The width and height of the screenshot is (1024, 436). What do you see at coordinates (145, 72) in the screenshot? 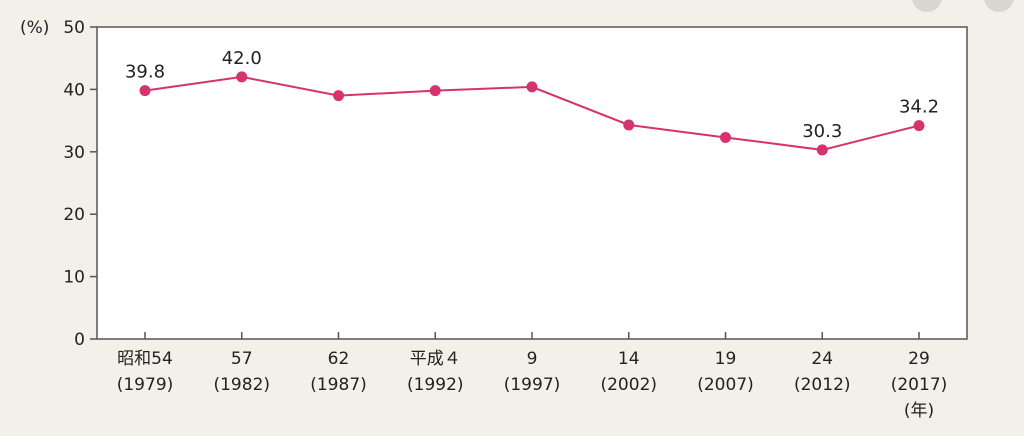
I see `data-label: 39.8` at bounding box center [145, 72].